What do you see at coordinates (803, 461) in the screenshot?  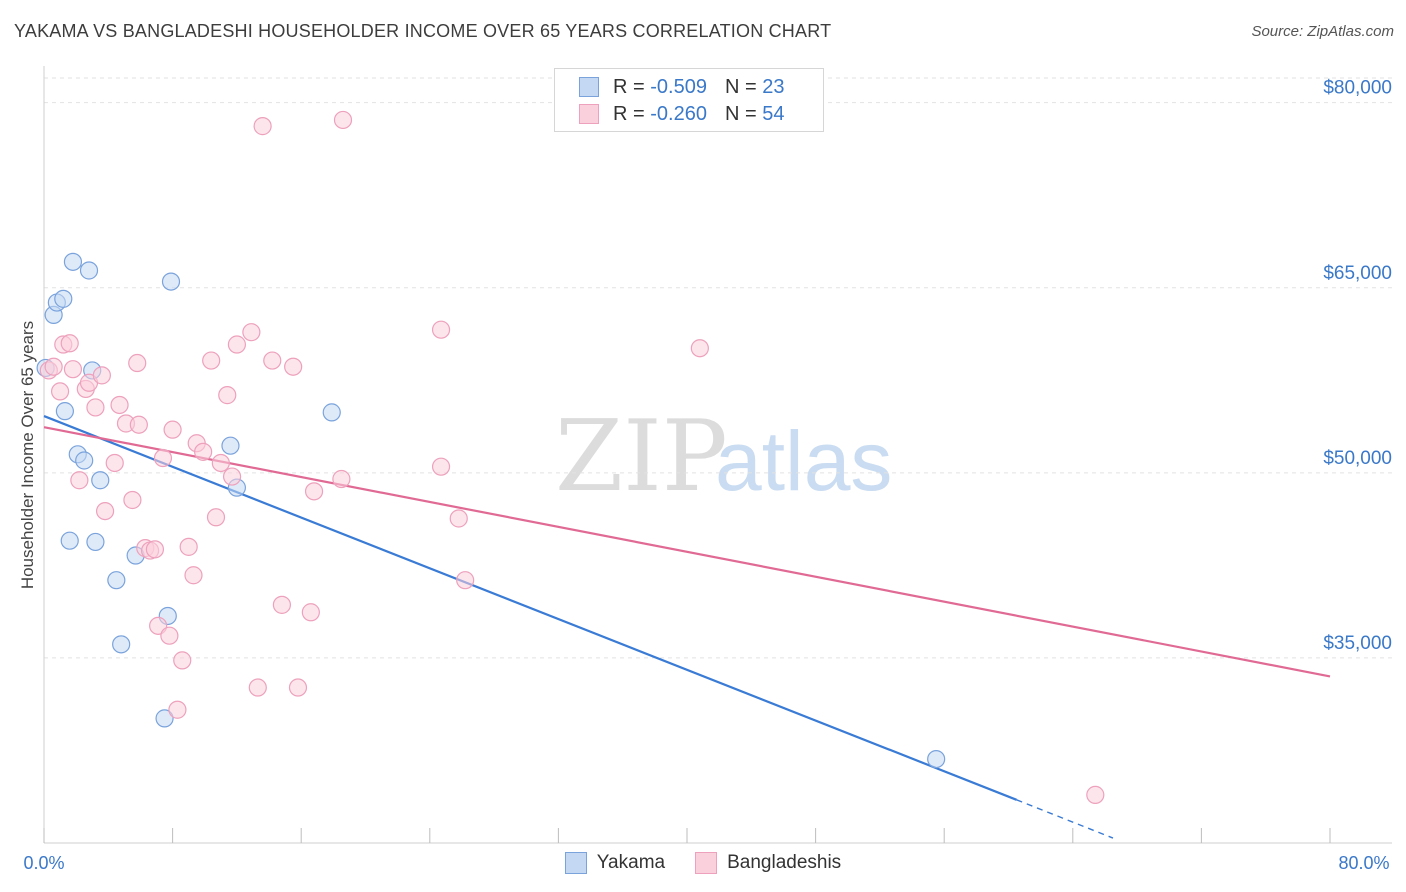 I see `watermark-atlas: atlas` at bounding box center [803, 461].